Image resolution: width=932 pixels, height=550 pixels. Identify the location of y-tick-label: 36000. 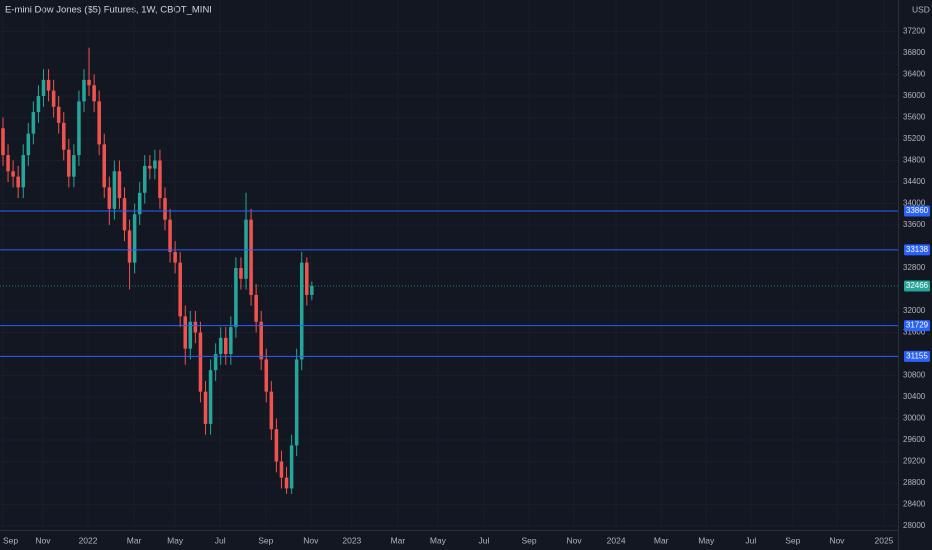
(914, 95).